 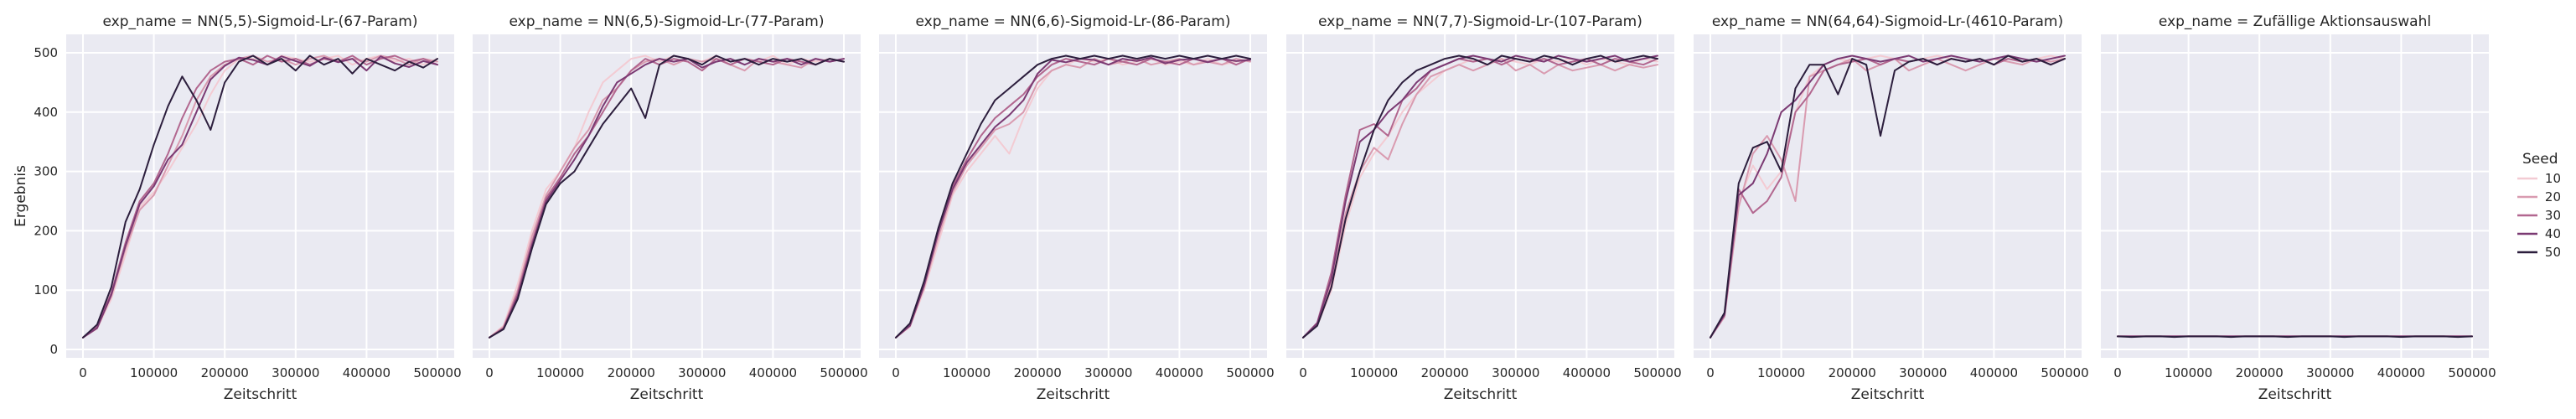 What do you see at coordinates (2553, 233) in the screenshot?
I see `legend-label: 40` at bounding box center [2553, 233].